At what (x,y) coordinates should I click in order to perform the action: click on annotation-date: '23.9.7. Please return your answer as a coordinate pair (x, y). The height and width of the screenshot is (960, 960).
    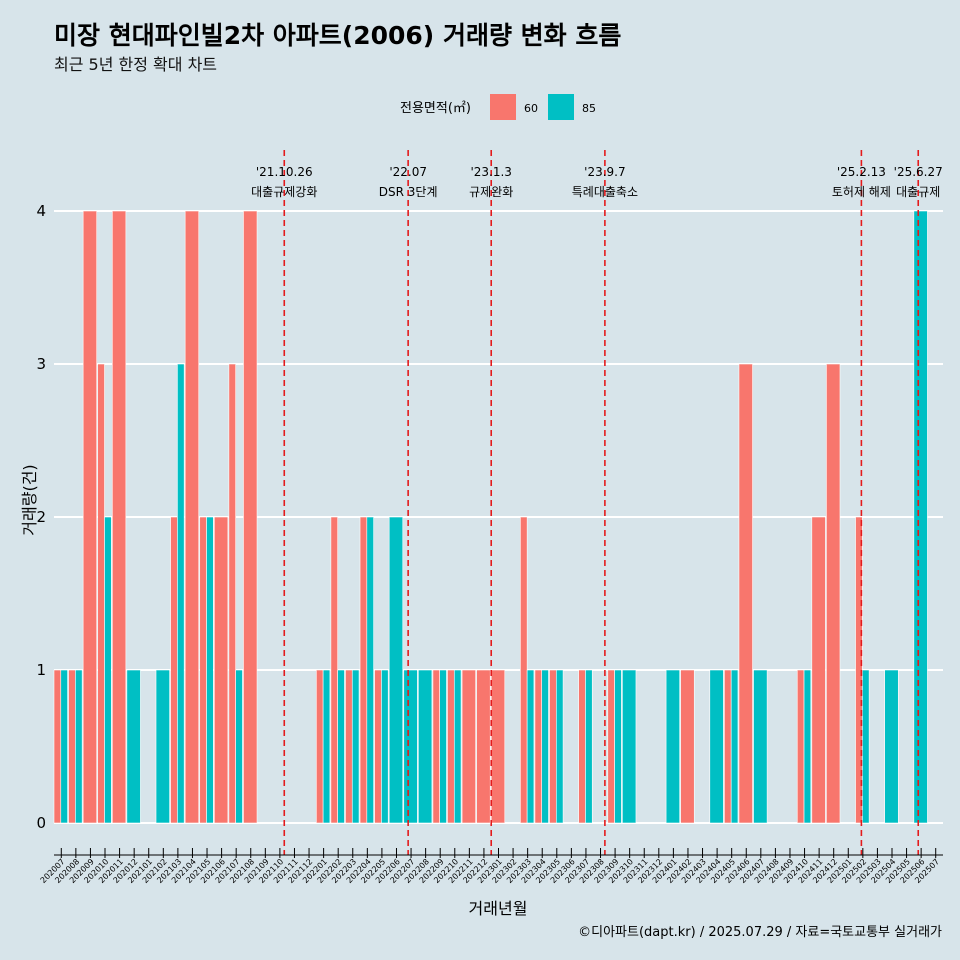
    Looking at the image, I should click on (604, 172).